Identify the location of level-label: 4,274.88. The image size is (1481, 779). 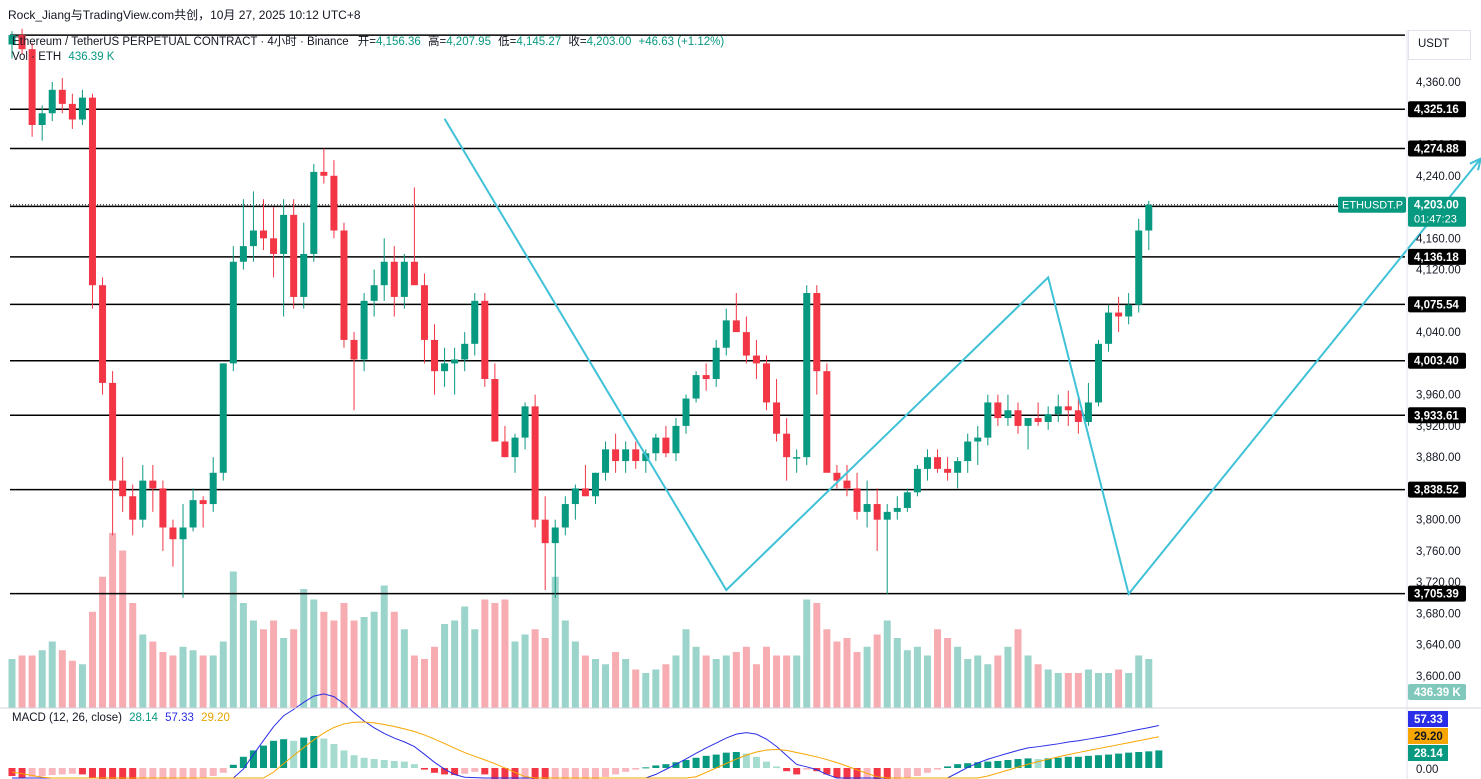
(1436, 150).